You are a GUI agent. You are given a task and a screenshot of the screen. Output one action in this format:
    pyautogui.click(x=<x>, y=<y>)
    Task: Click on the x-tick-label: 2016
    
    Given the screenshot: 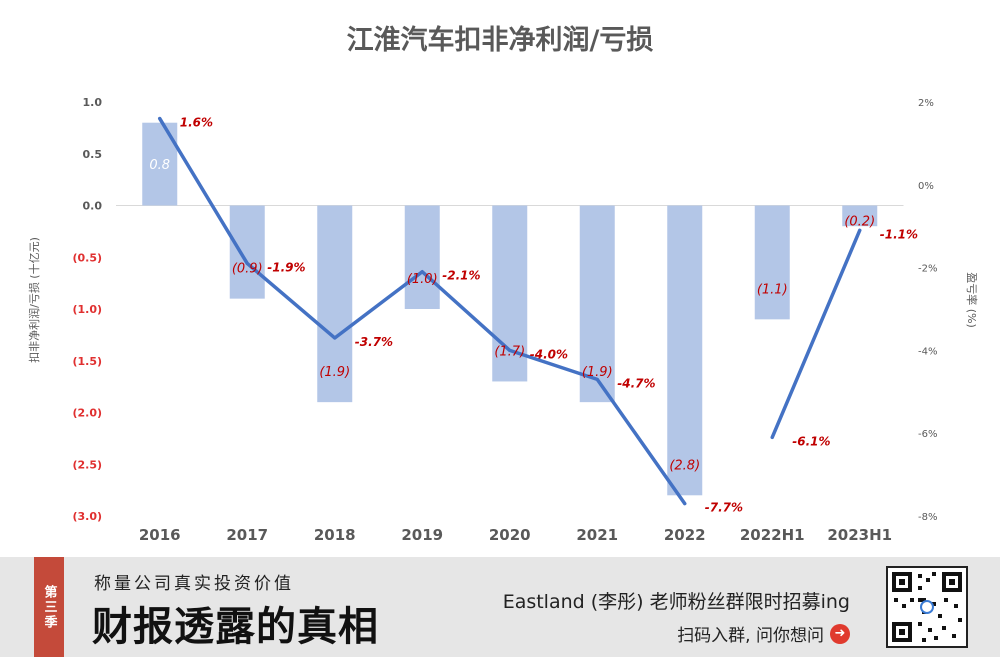 What is the action you would take?
    pyautogui.click(x=160, y=535)
    